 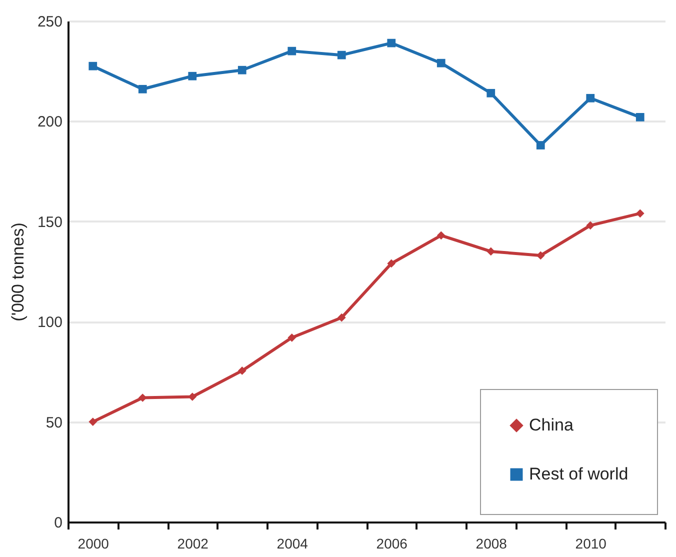 I want to click on y-tick-label: 250, so click(x=49, y=22).